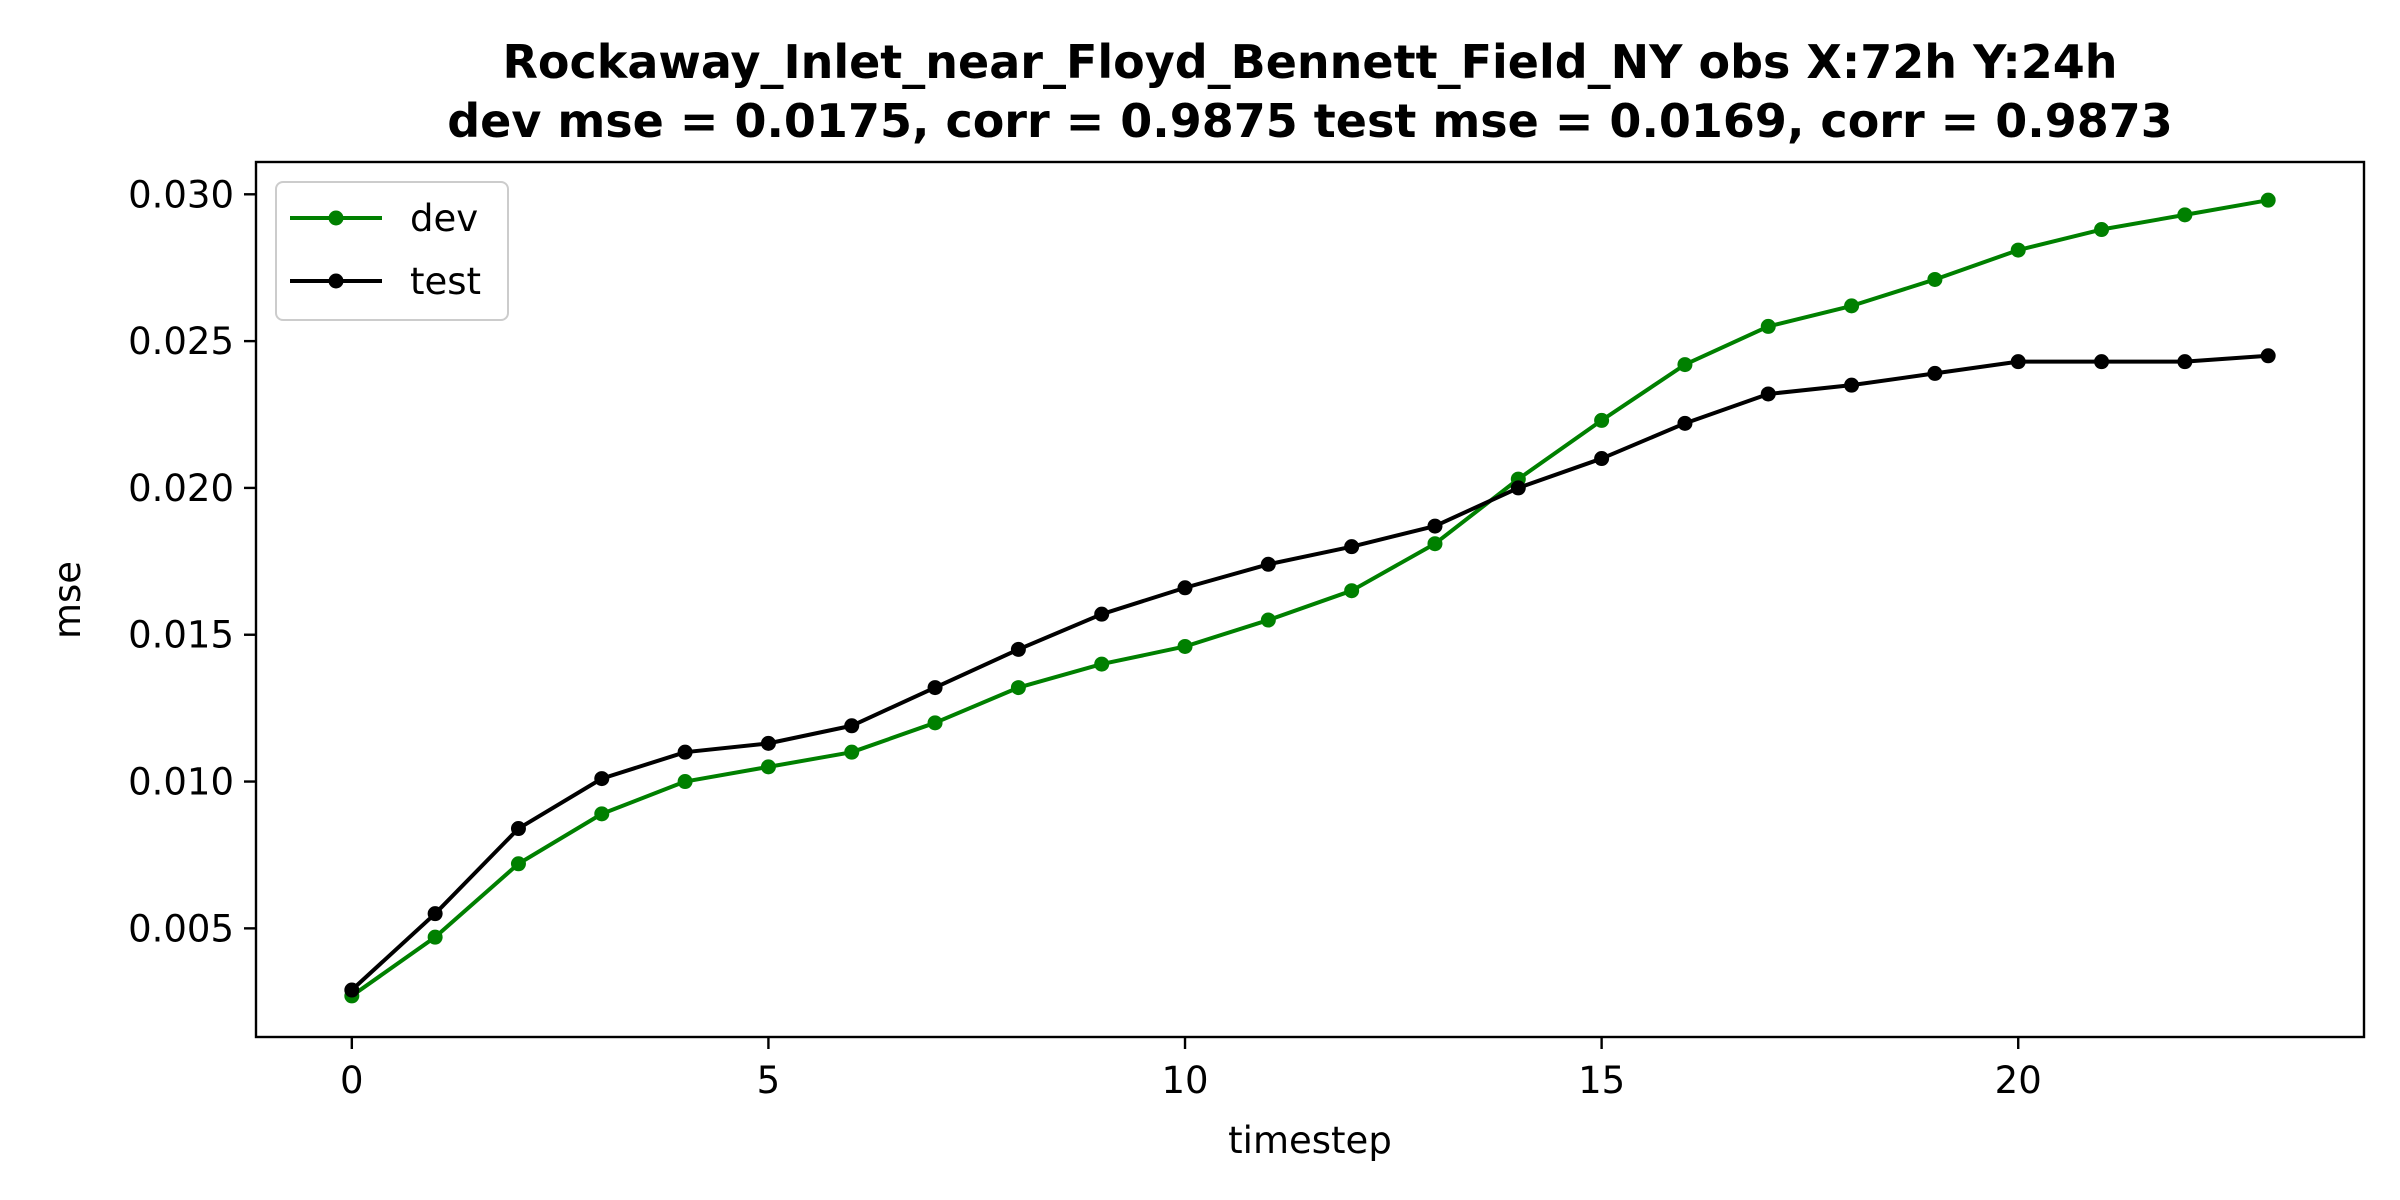 This screenshot has height=1200, width=2400. What do you see at coordinates (181, 488) in the screenshot?
I see `y-tick-label: 0.020` at bounding box center [181, 488].